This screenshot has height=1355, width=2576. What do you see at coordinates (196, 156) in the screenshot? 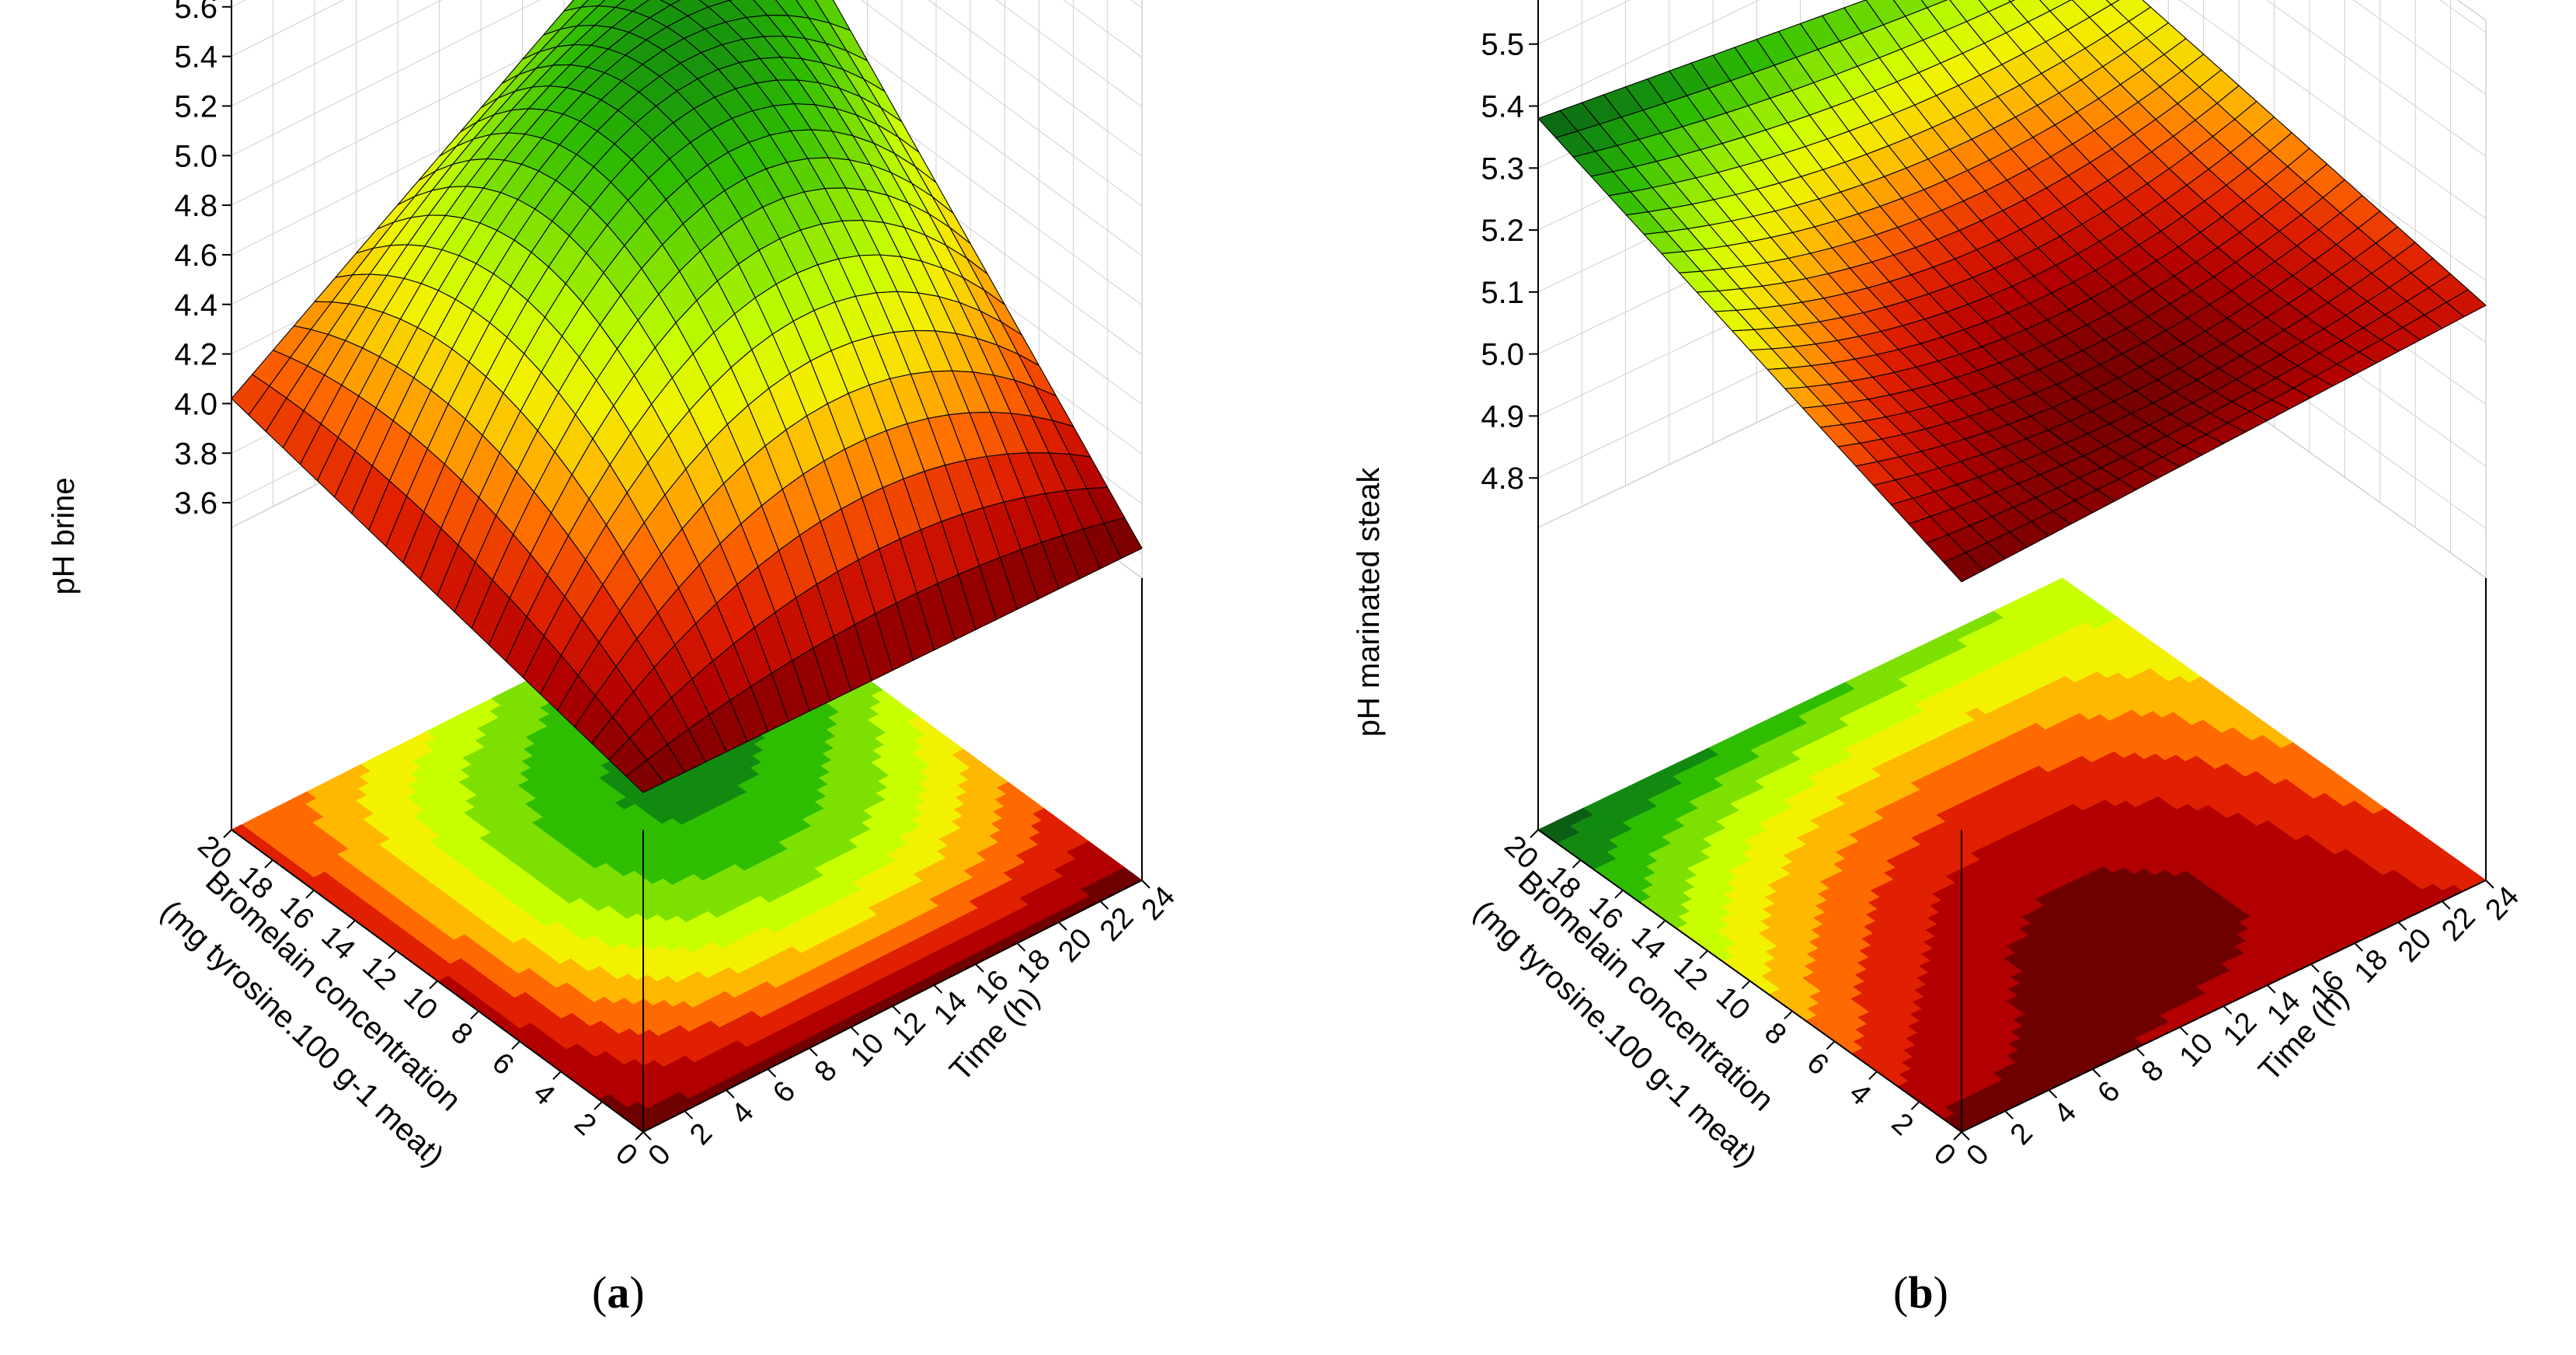
I see `z-tick-label: 5.0` at bounding box center [196, 156].